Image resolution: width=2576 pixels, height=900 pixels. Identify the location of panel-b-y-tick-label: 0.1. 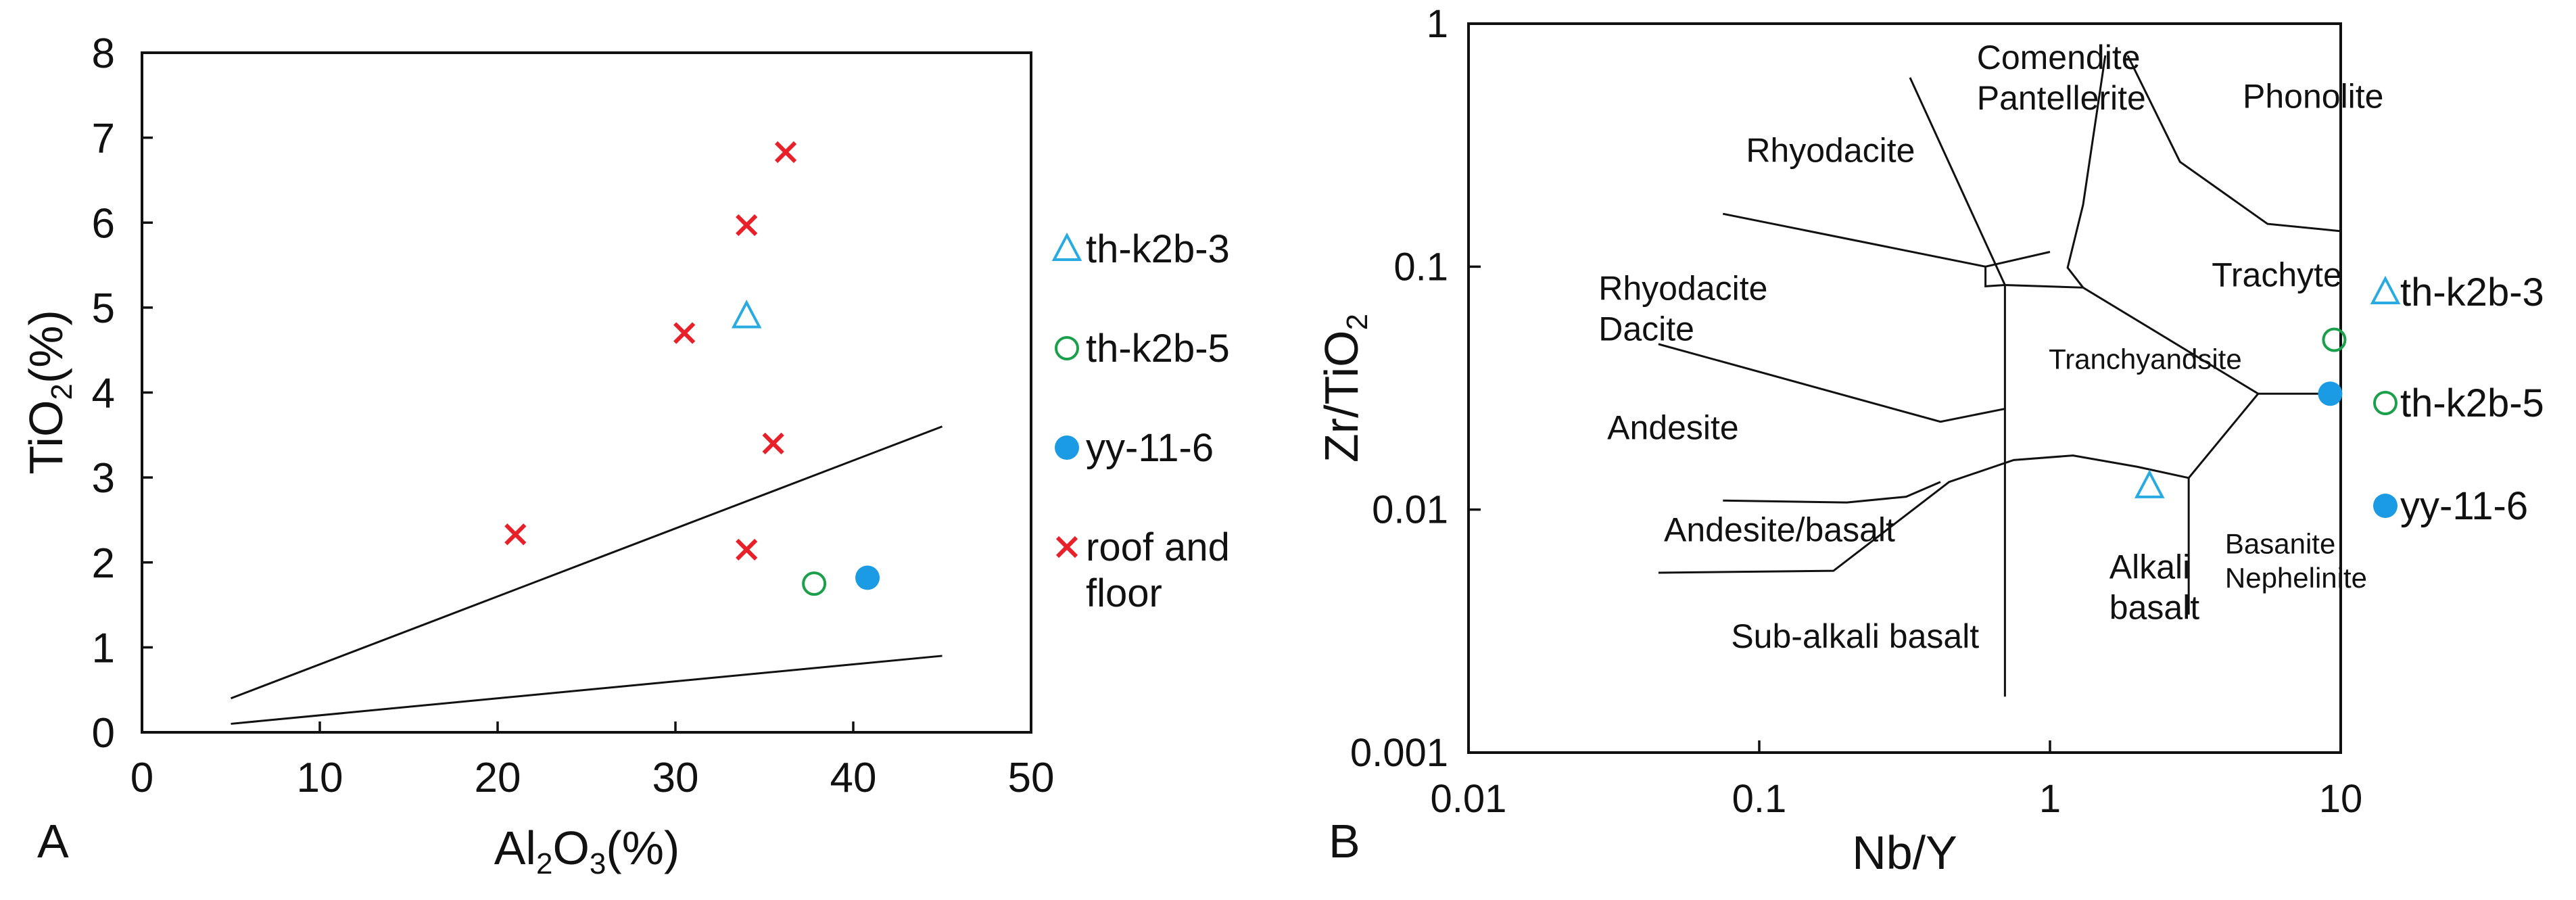
(1420, 267).